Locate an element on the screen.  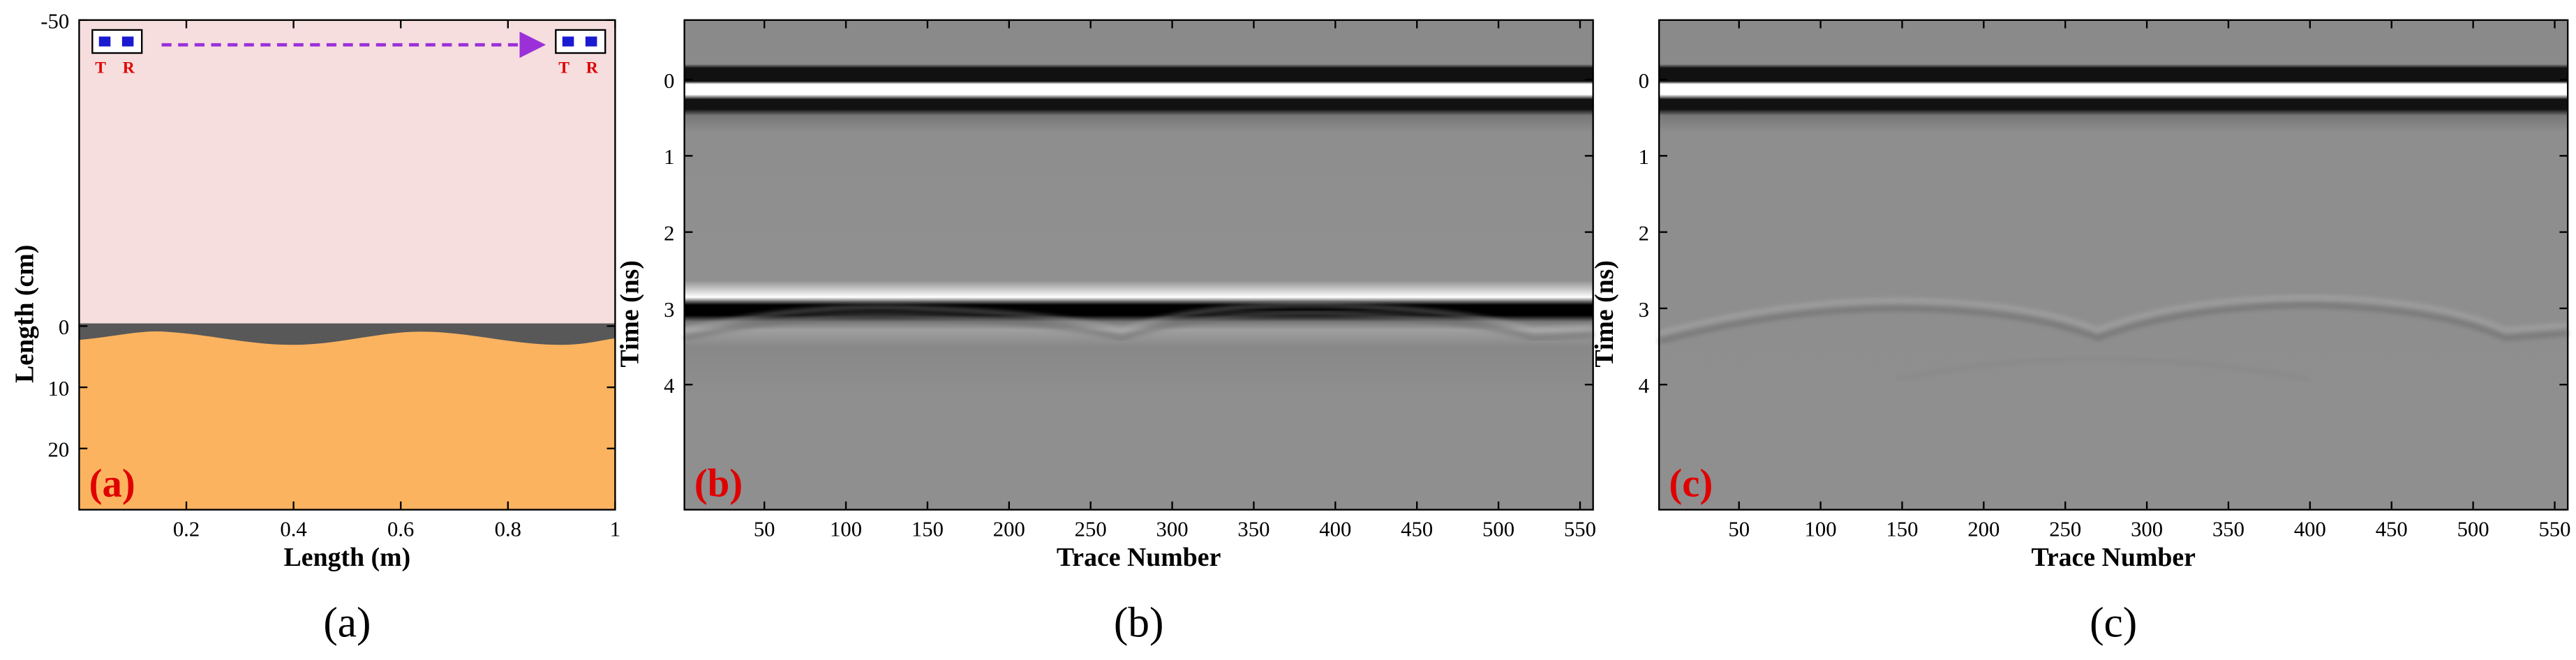
caption: (c) is located at coordinates (2113, 623).